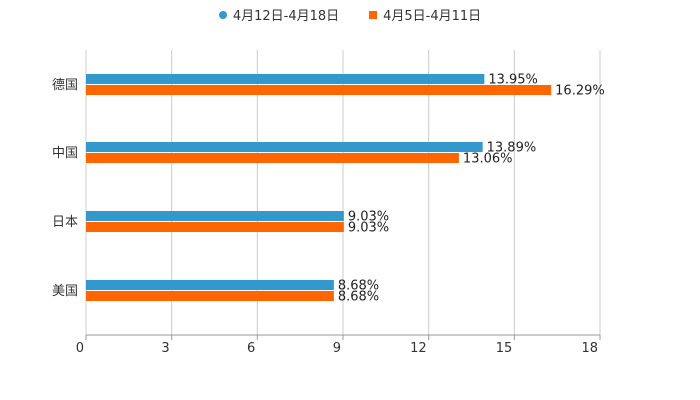 Image resolution: width=700 pixels, height=400 pixels. Describe the element at coordinates (488, 159) in the screenshot. I see `bar-value-label: 13.06%` at that location.